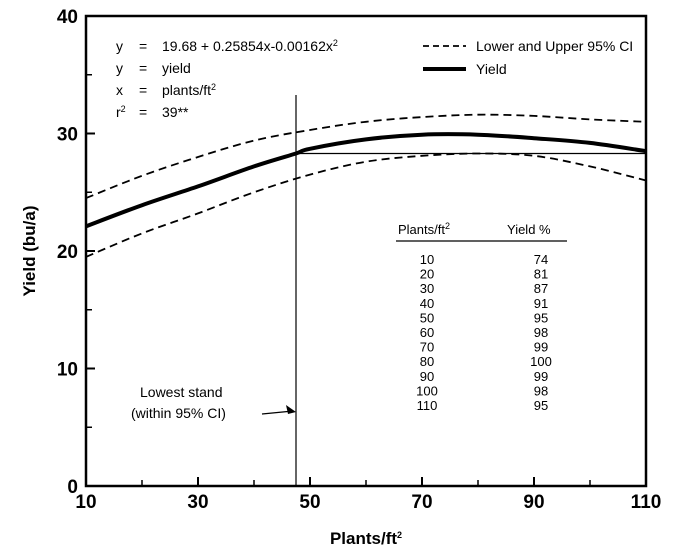 The width and height of the screenshot is (678, 552). What do you see at coordinates (541, 303) in the screenshot?
I see `table-cell-yield: 91` at bounding box center [541, 303].